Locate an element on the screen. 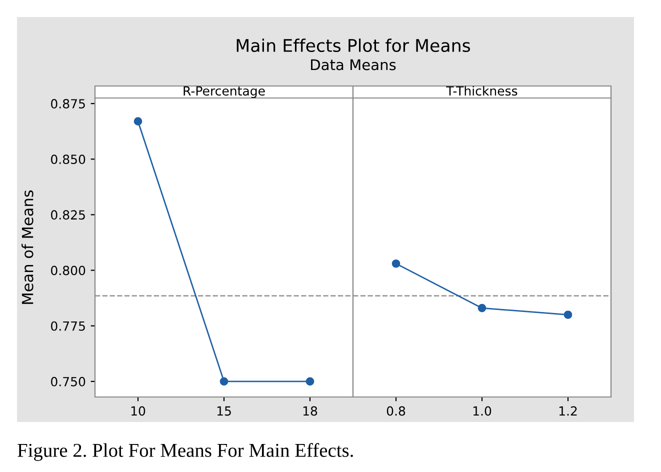  x-tick-label: 1.2 is located at coordinates (568, 411).